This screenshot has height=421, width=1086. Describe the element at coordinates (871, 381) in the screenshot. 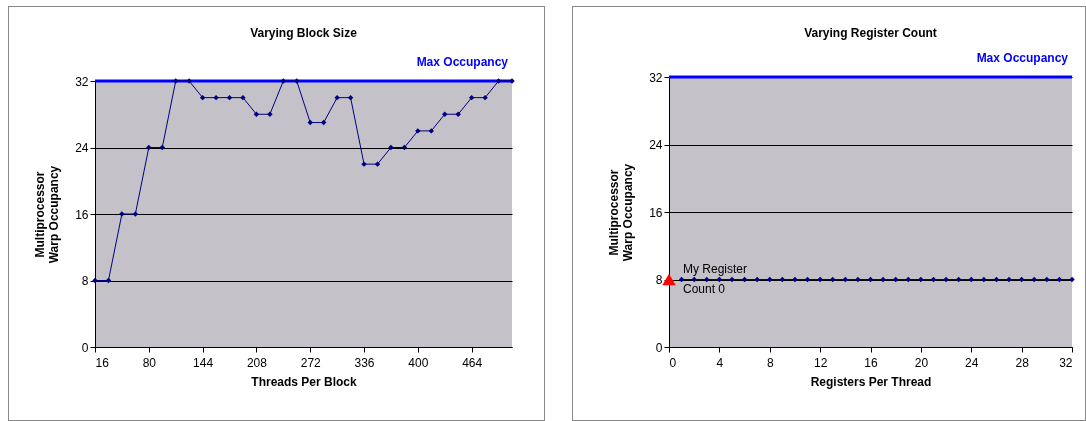

I see `x-axis-title: Registers Per Thread` at that location.